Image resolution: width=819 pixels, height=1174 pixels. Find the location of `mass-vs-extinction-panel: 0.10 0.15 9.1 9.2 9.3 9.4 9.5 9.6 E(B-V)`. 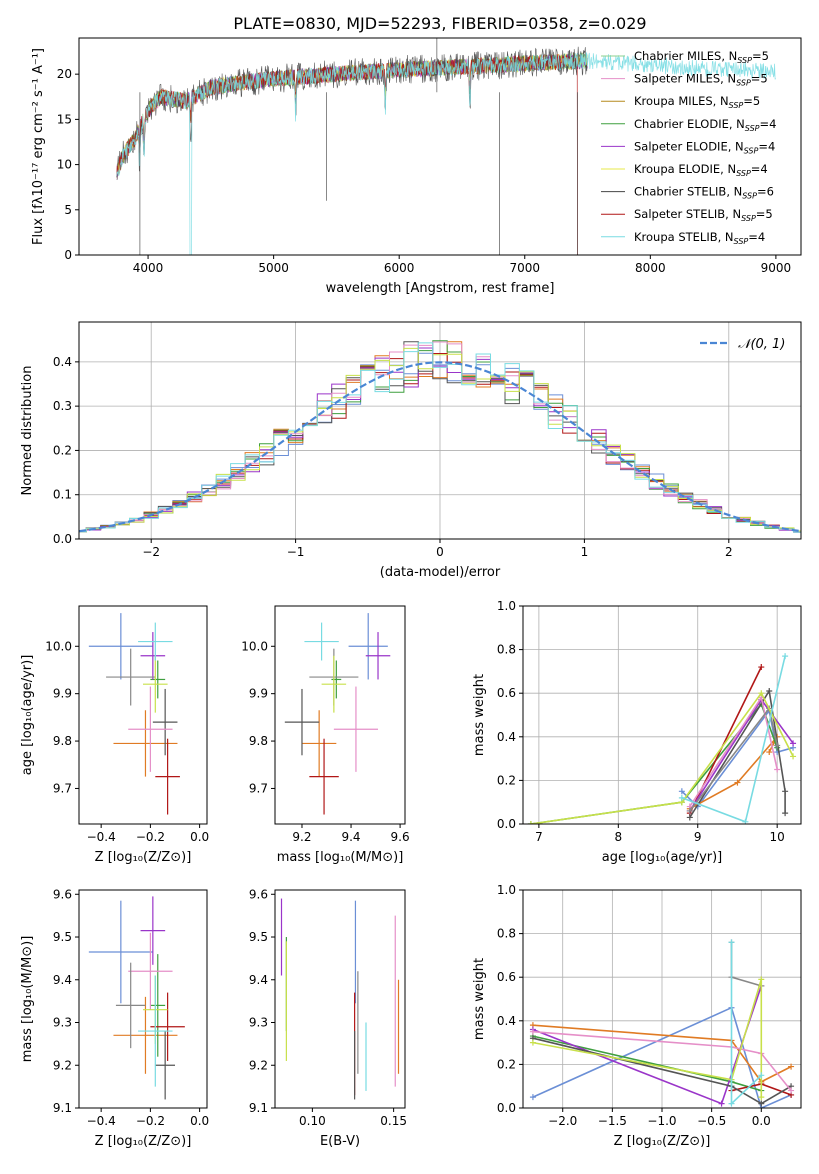

mass-vs-extinction-panel: 0.10 0.15 9.1 9.2 9.3 9.4 9.5 9.6 E(B-V) is located at coordinates (328, 1018).